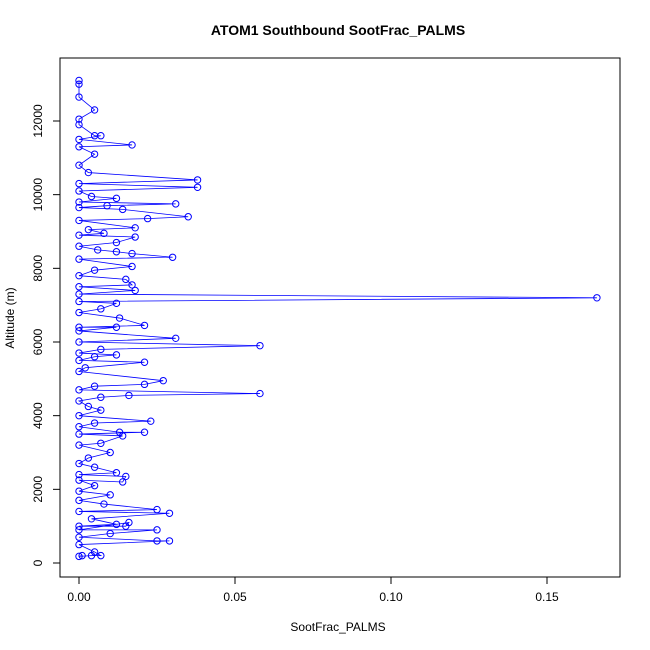 This screenshot has height=650, width=650. Describe the element at coordinates (338, 30) in the screenshot. I see `chart-title: ATOM1 Southbound SootFrac_PALMS` at that location.